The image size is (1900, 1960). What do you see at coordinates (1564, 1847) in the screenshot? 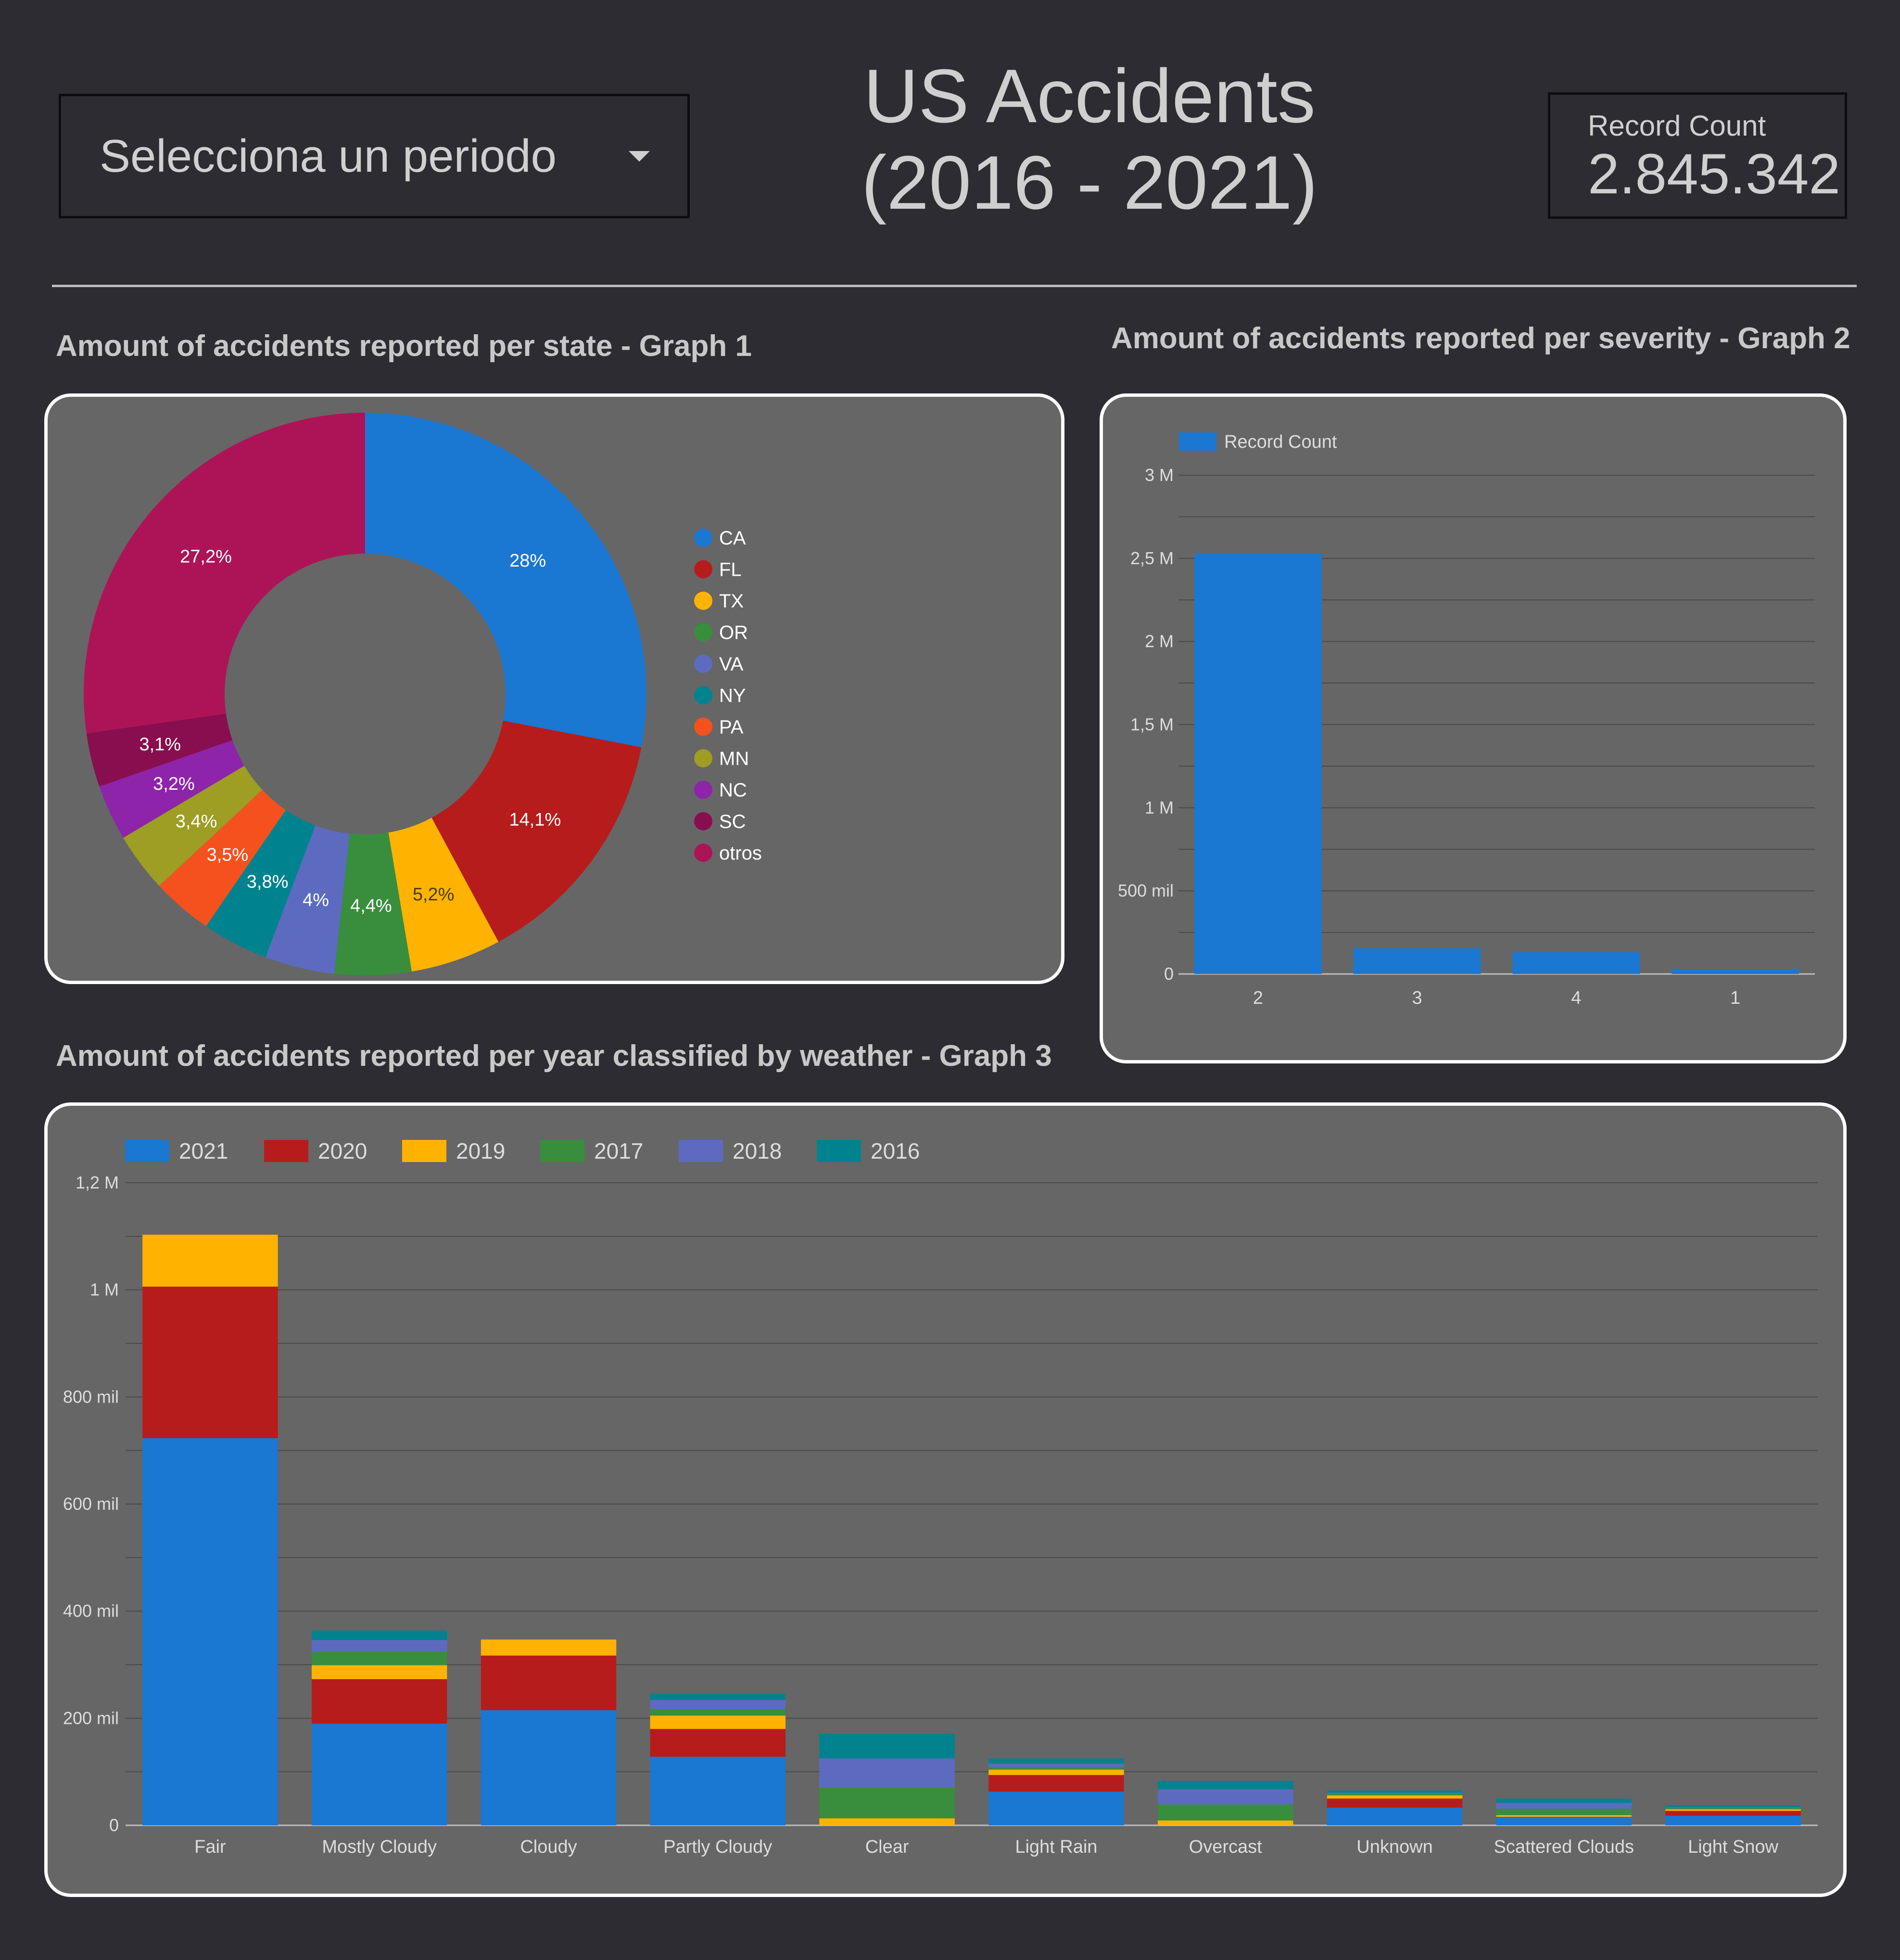
I see `x-tick-label: Scattered Clouds` at bounding box center [1564, 1847].